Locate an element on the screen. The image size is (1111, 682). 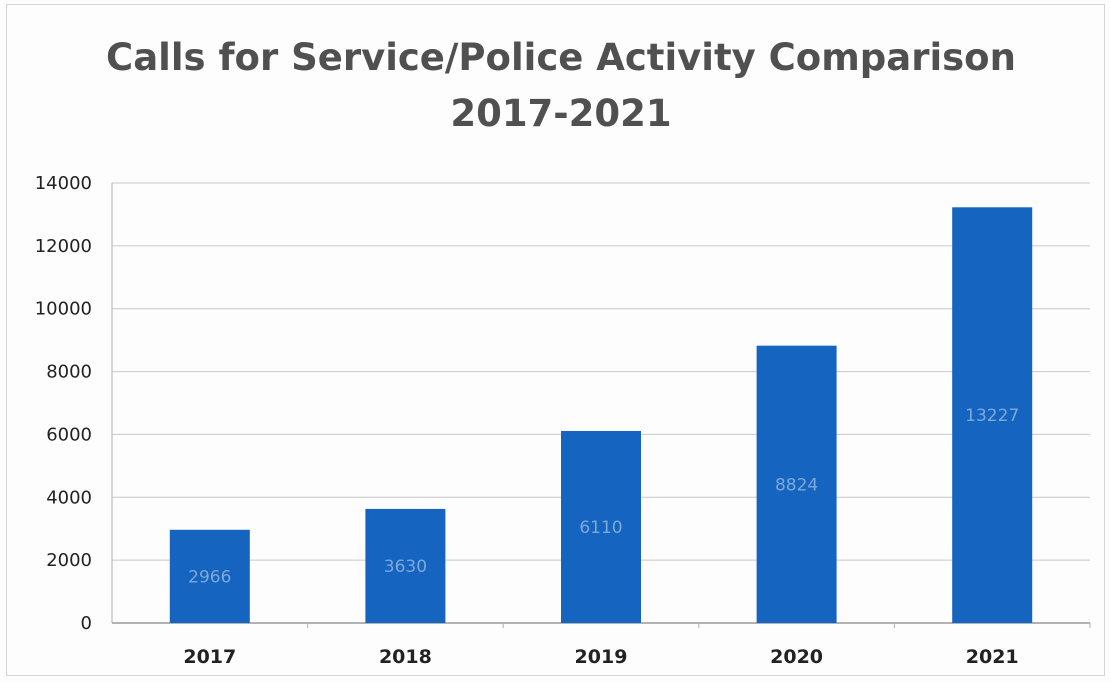
x-axis-category-labels: 2017 2018 2019 2020 2021 is located at coordinates (600, 657).